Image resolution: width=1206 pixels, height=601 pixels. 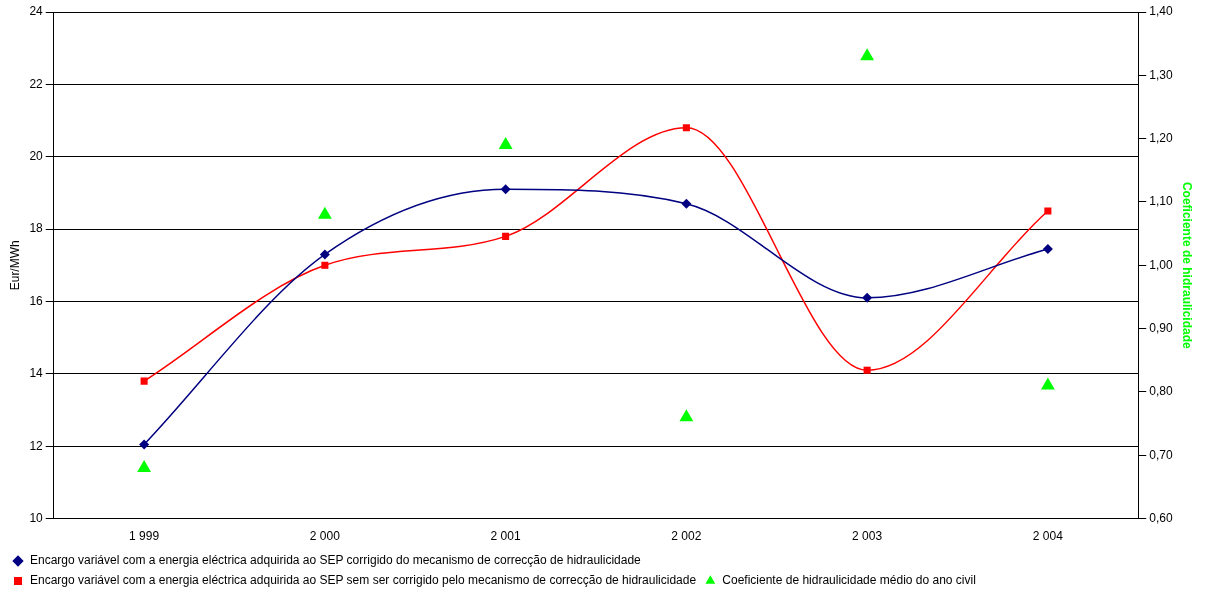 I want to click on x-tick-label: 2 000, so click(x=325, y=536).